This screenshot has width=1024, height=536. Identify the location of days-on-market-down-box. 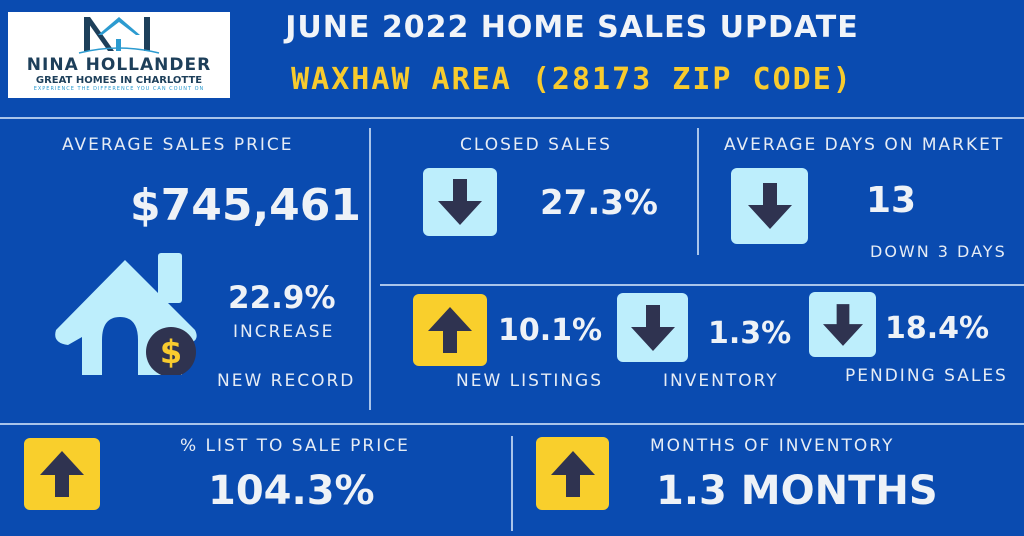
(769, 206).